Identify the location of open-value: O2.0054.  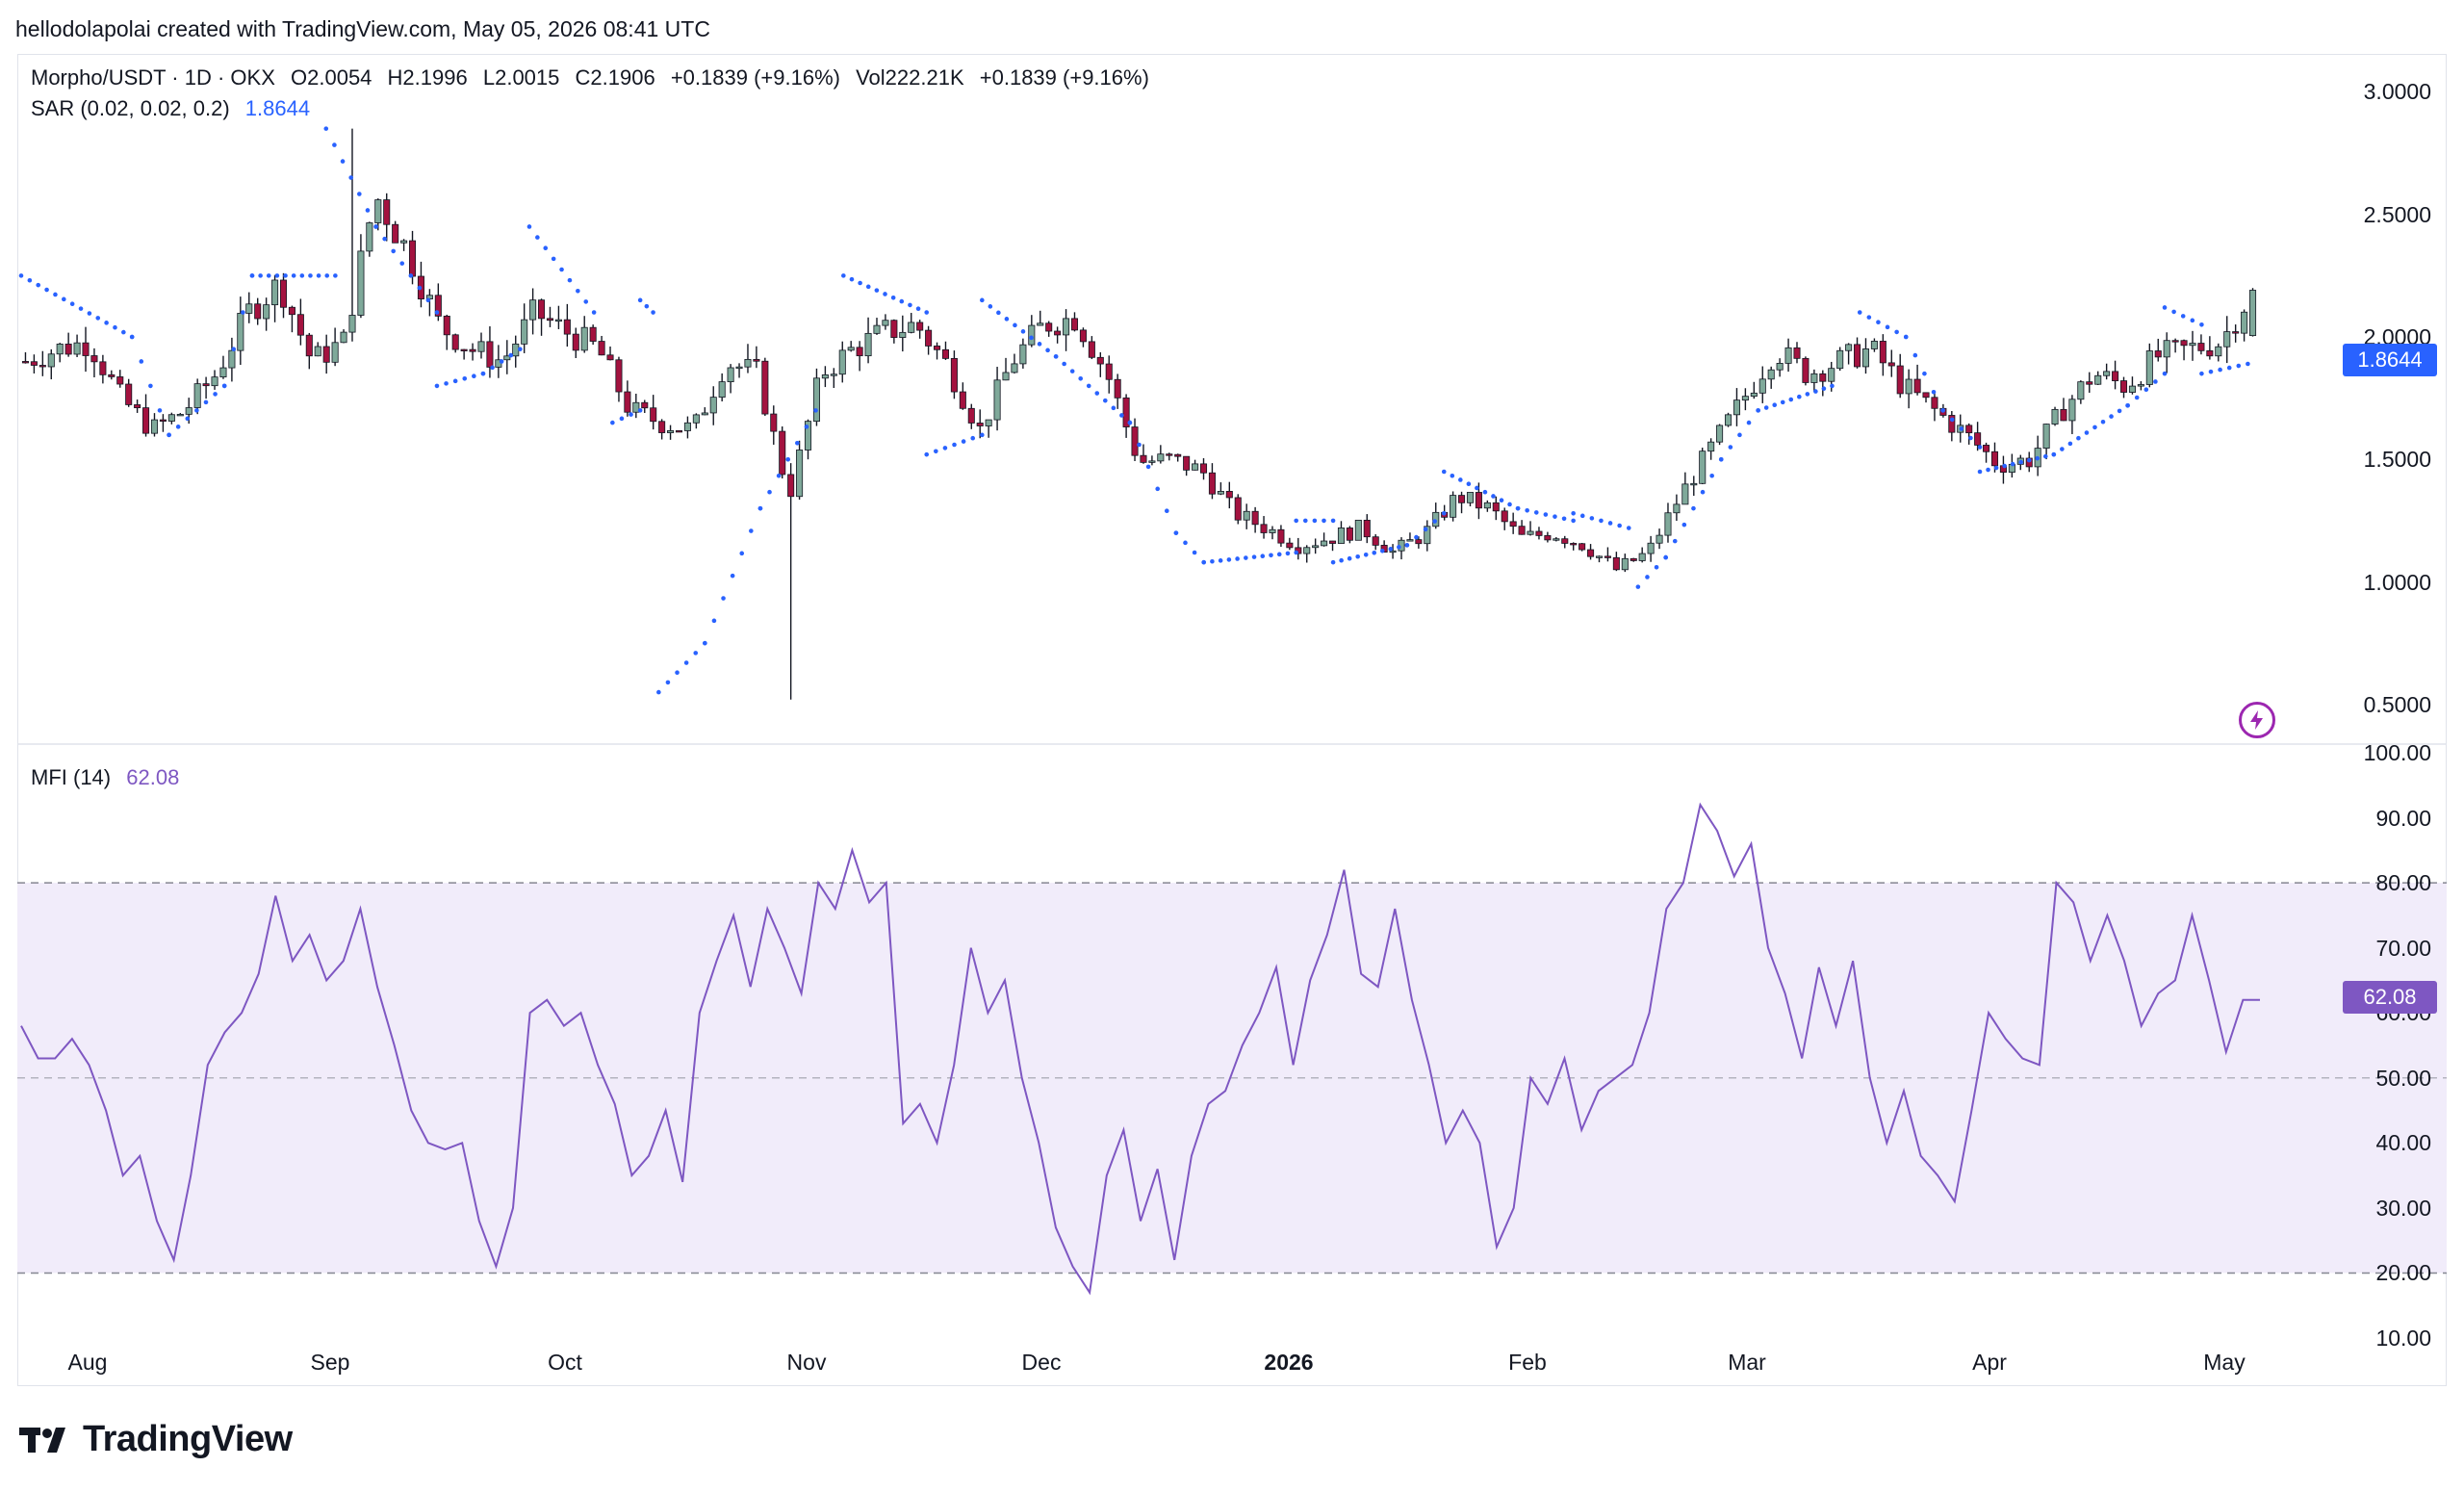
(331, 77).